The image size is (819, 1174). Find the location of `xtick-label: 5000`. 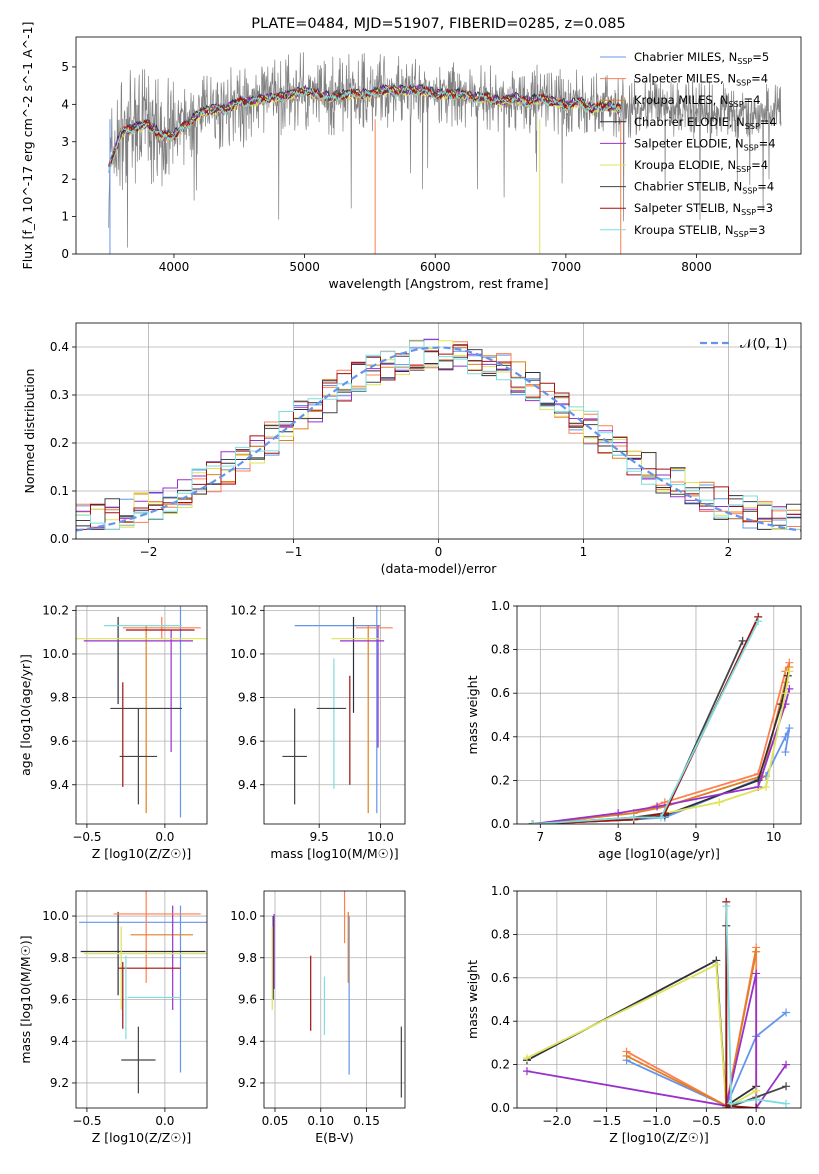

xtick-label: 5000 is located at coordinates (304, 267).